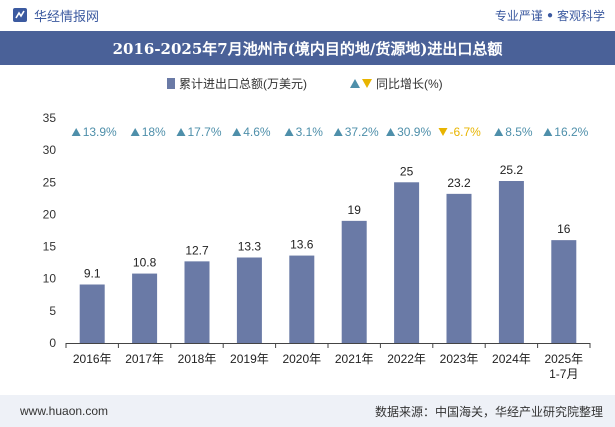 This screenshot has width=615, height=427. What do you see at coordinates (414, 132) in the screenshot?
I see `growth-label: 30.9%` at bounding box center [414, 132].